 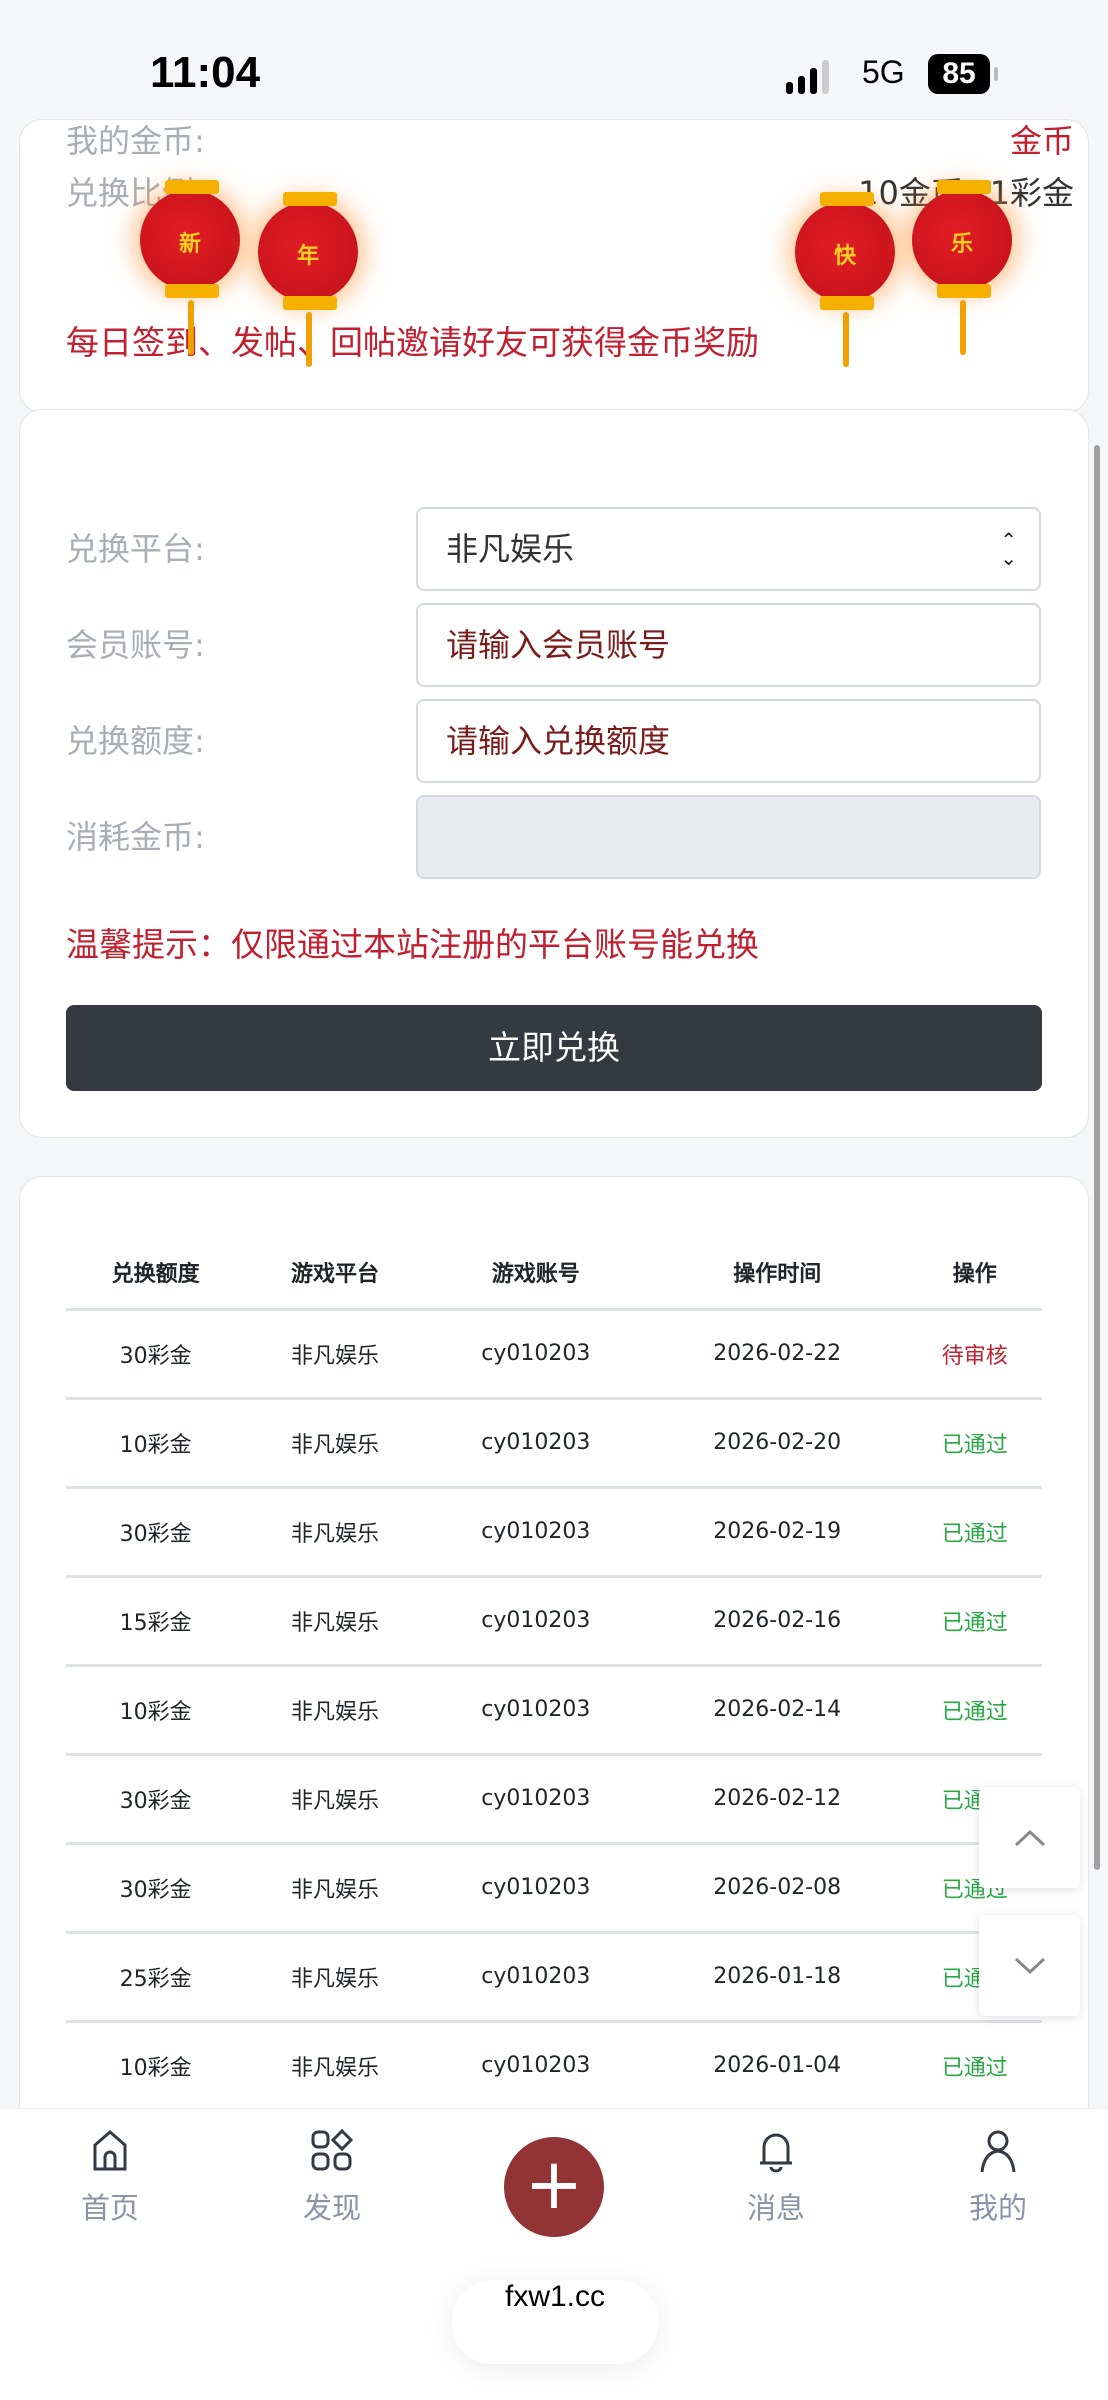 I want to click on table-row: 10彩金 非凡娱乐 cy010203 2026-02-14 已通过, so click(x=554, y=1710).